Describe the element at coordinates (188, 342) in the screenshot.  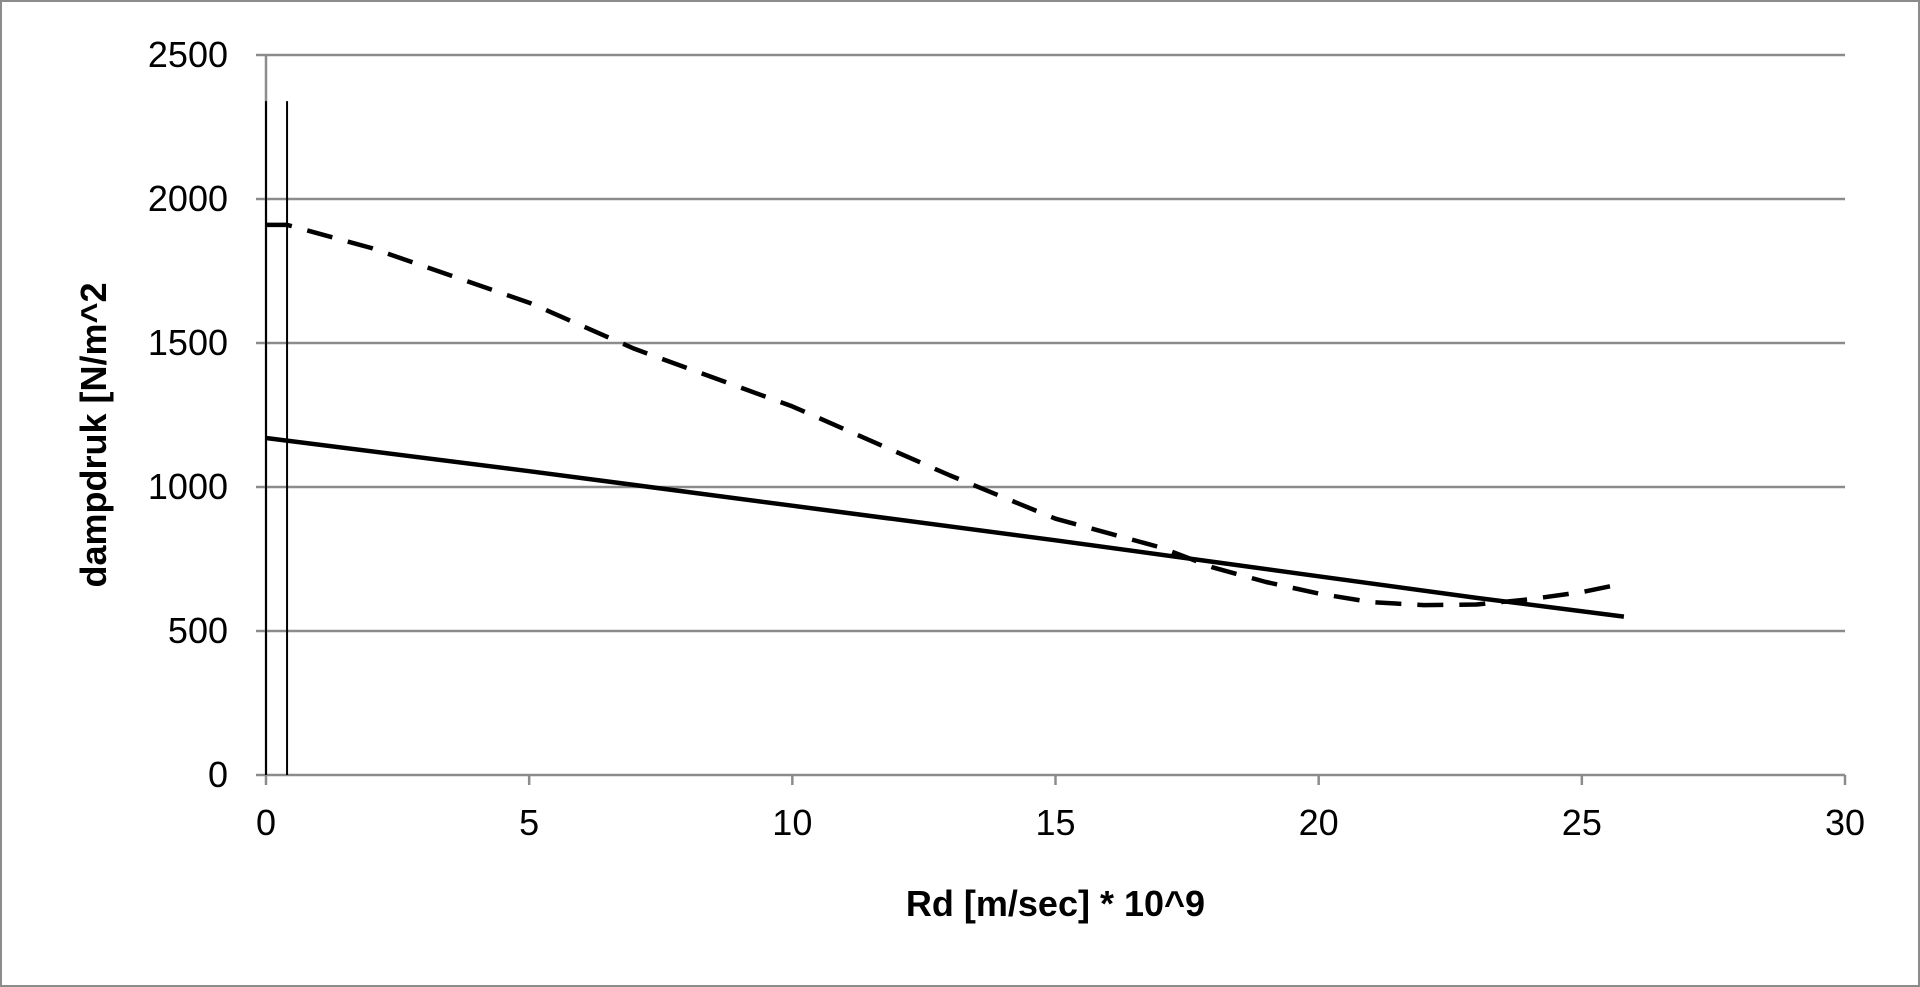
I see `y-tick-label-1500: 1500` at that location.